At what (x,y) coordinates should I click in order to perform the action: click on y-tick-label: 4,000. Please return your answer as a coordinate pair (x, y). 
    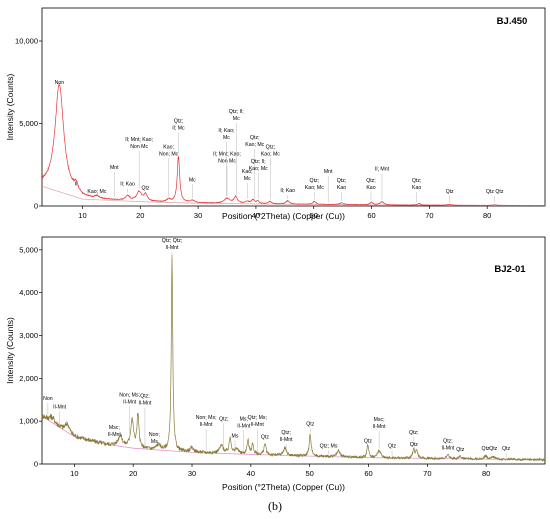
    Looking at the image, I should click on (28, 292).